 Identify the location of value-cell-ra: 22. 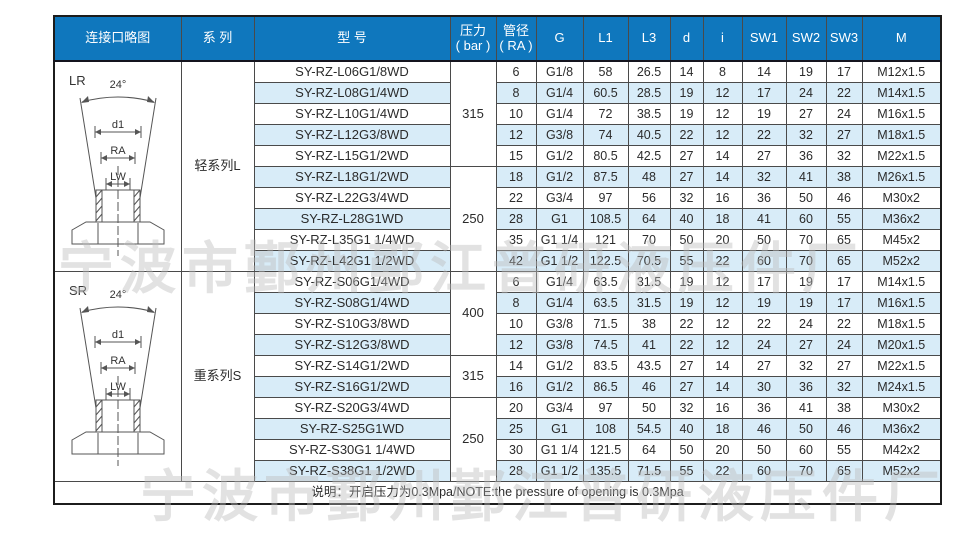
(516, 198).